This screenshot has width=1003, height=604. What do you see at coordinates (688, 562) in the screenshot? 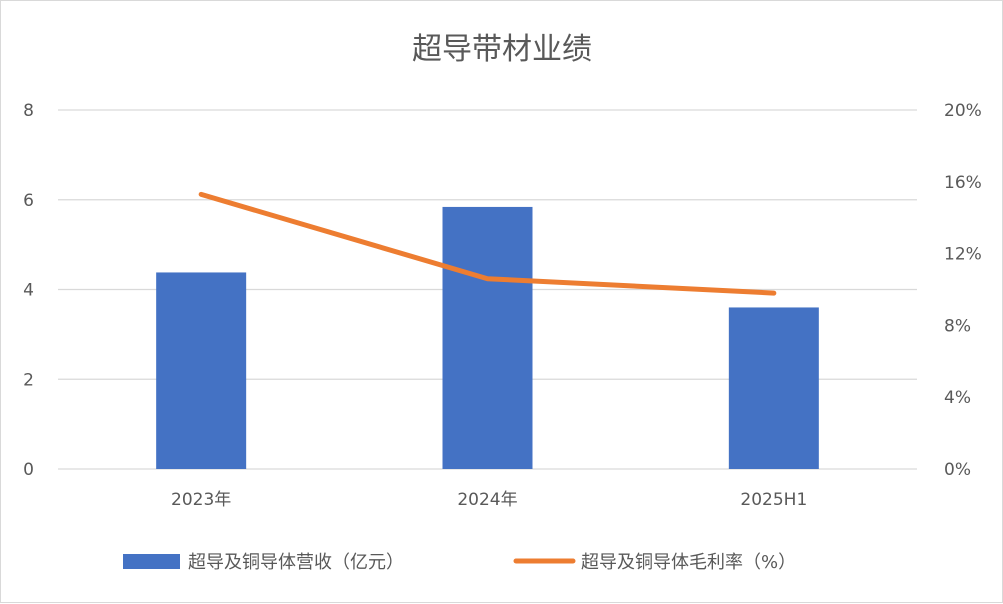
I see `legend-label-margin: 超导及铜导体毛利率（%）` at bounding box center [688, 562].